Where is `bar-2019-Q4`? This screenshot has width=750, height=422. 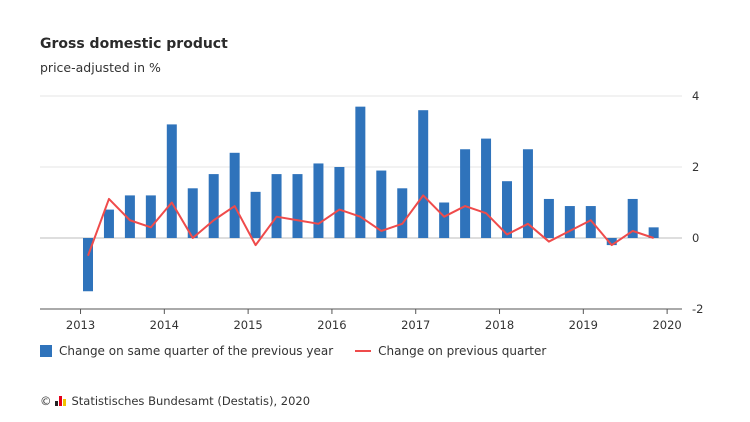 bar-2019-Q4 is located at coordinates (653, 232).